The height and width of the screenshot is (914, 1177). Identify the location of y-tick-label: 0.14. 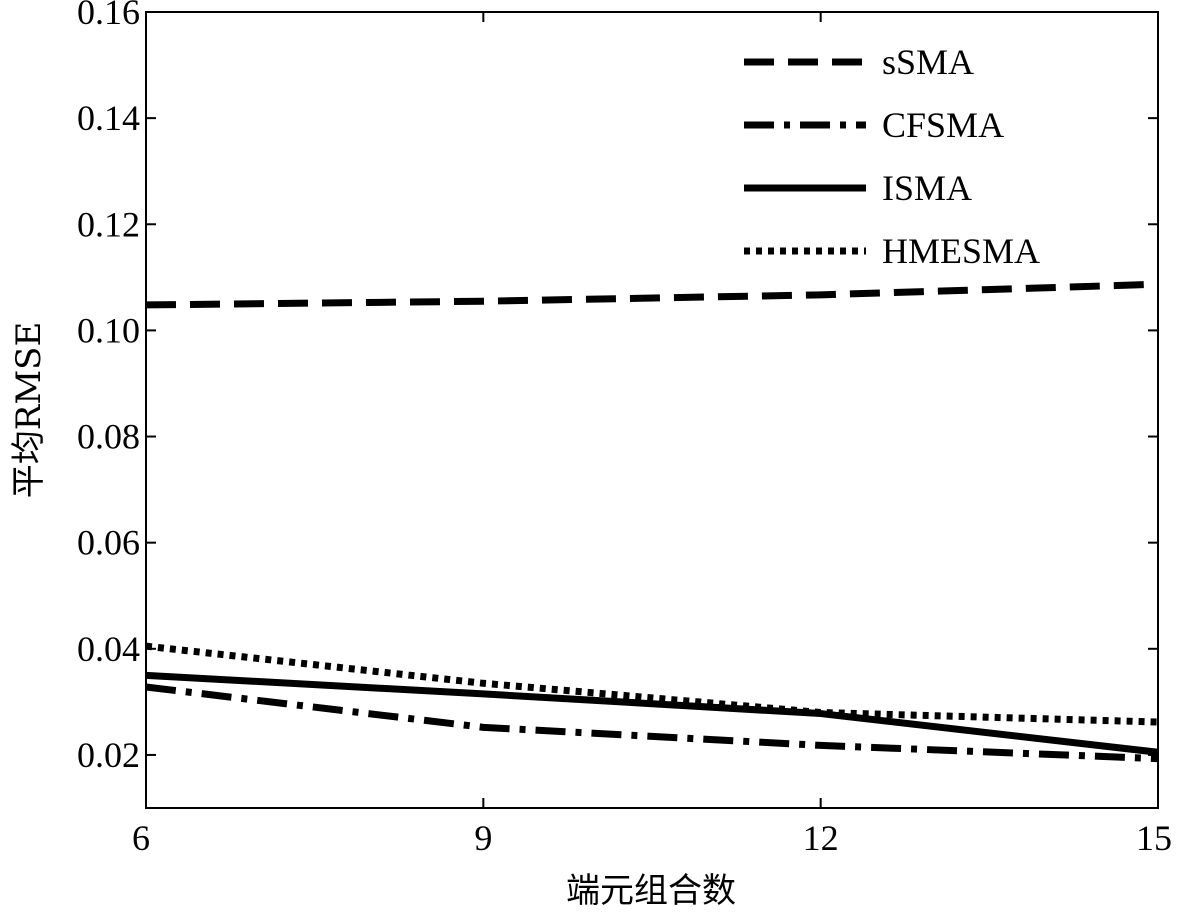
(108, 118).